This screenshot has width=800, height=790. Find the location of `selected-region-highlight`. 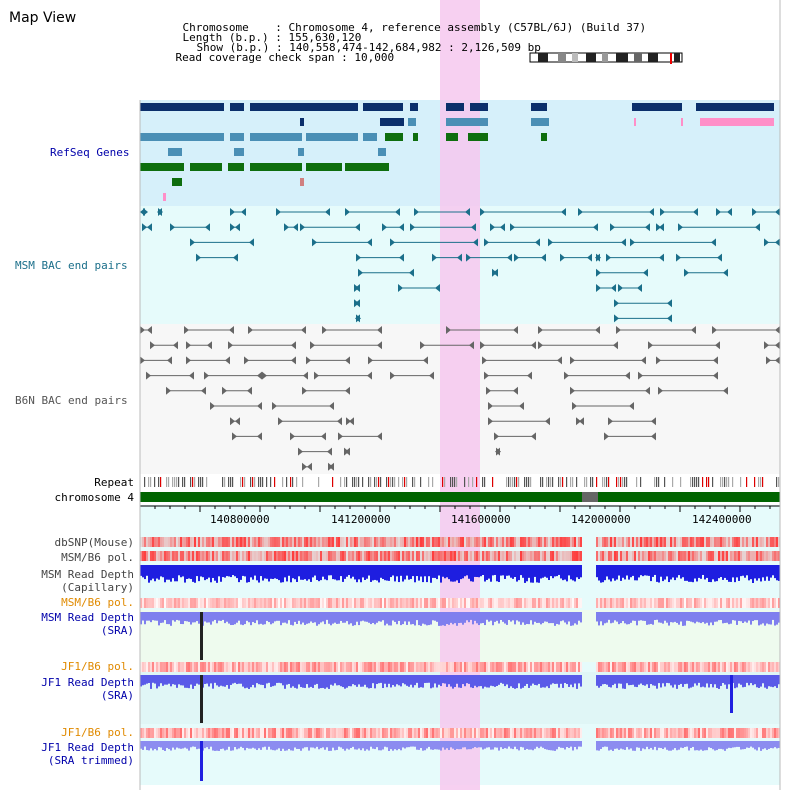

selected-region-highlight is located at coordinates (460, 395).